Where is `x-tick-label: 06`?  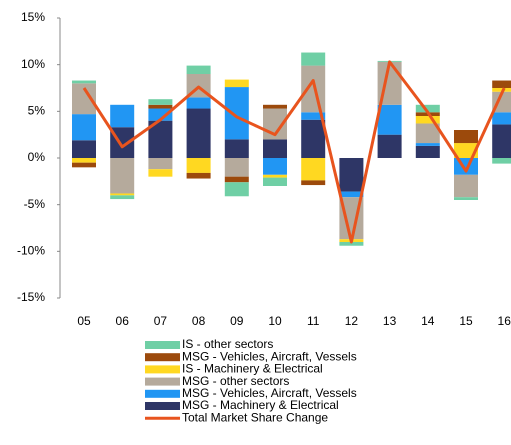 x-tick-label: 06 is located at coordinates (123, 321).